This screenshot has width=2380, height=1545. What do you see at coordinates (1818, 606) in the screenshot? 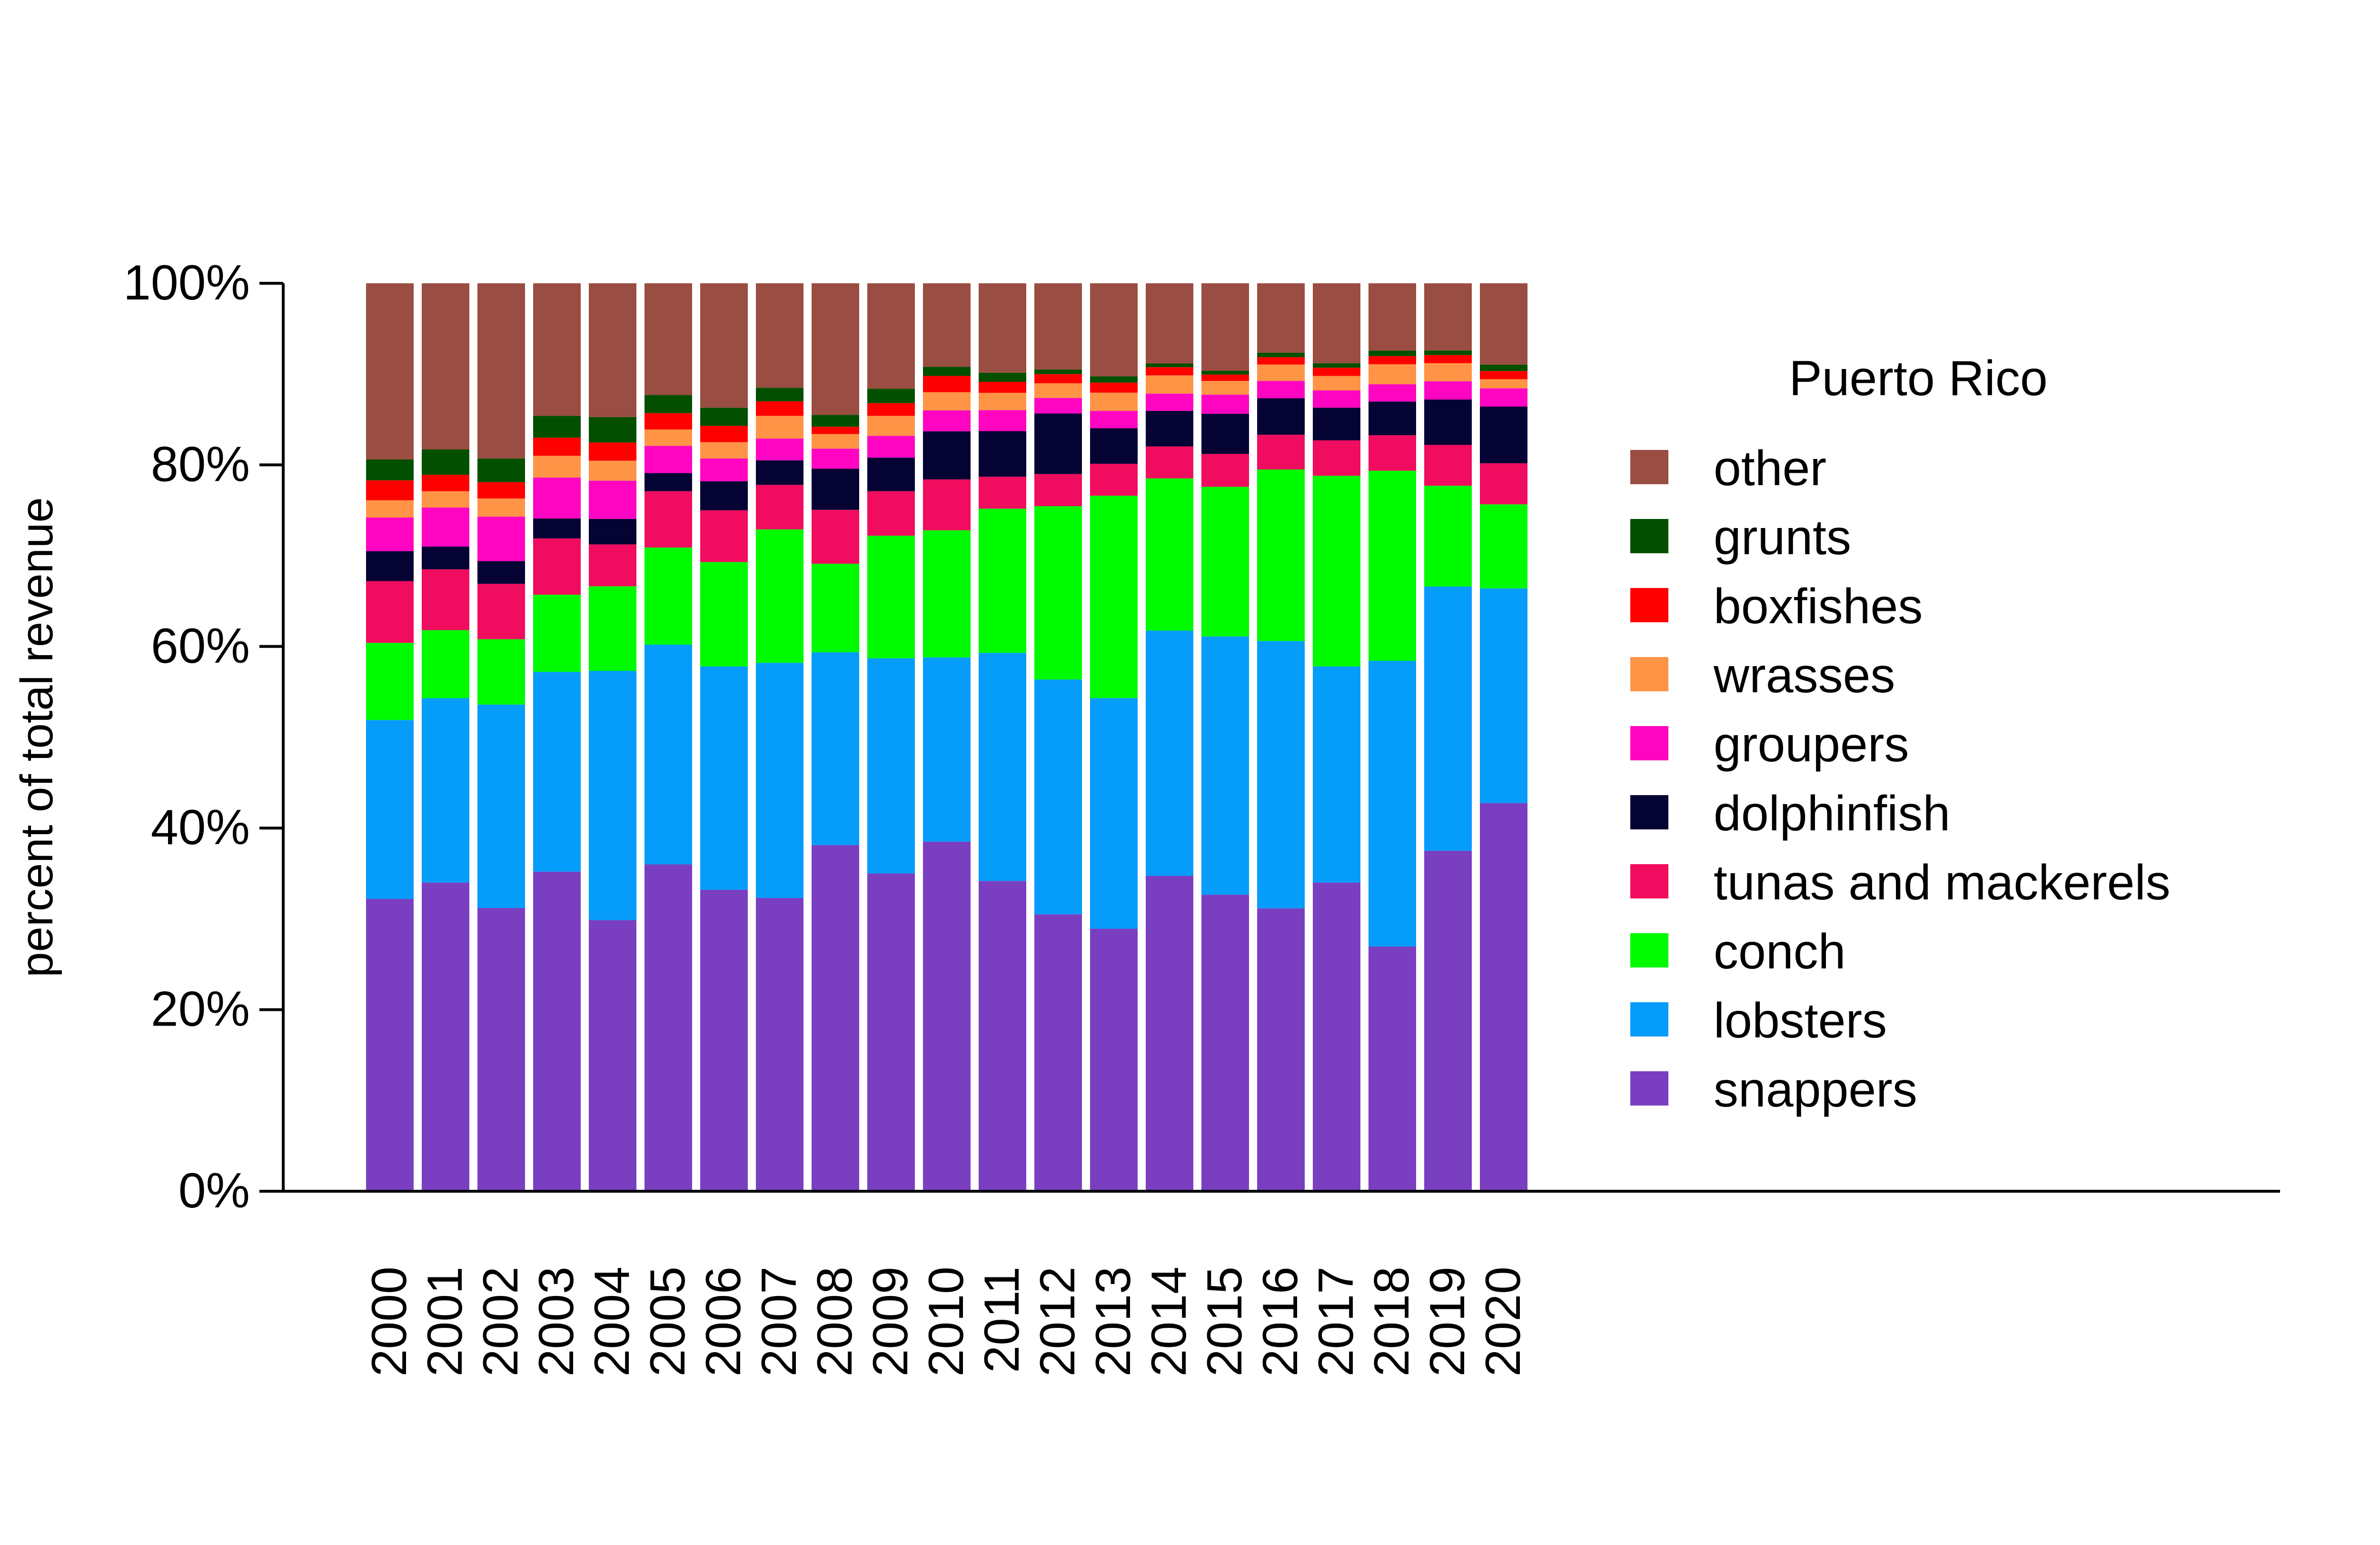
I see `legend-label: boxfishes` at bounding box center [1818, 606].